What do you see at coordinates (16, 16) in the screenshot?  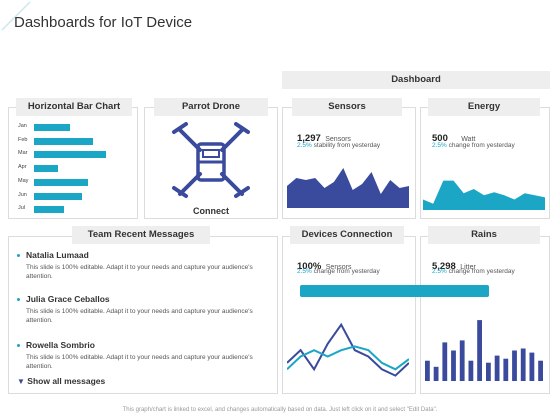 I see `decorative-line` at bounding box center [16, 16].